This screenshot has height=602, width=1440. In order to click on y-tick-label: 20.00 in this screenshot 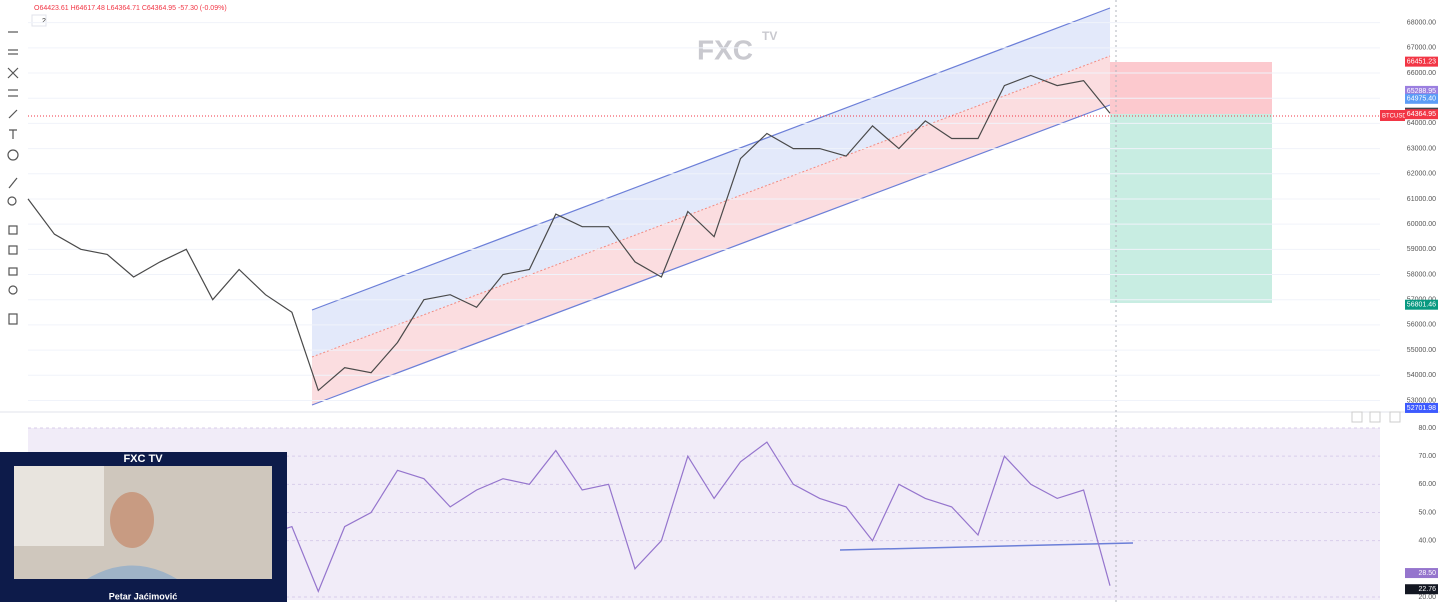, I will do `click(1427, 597)`.